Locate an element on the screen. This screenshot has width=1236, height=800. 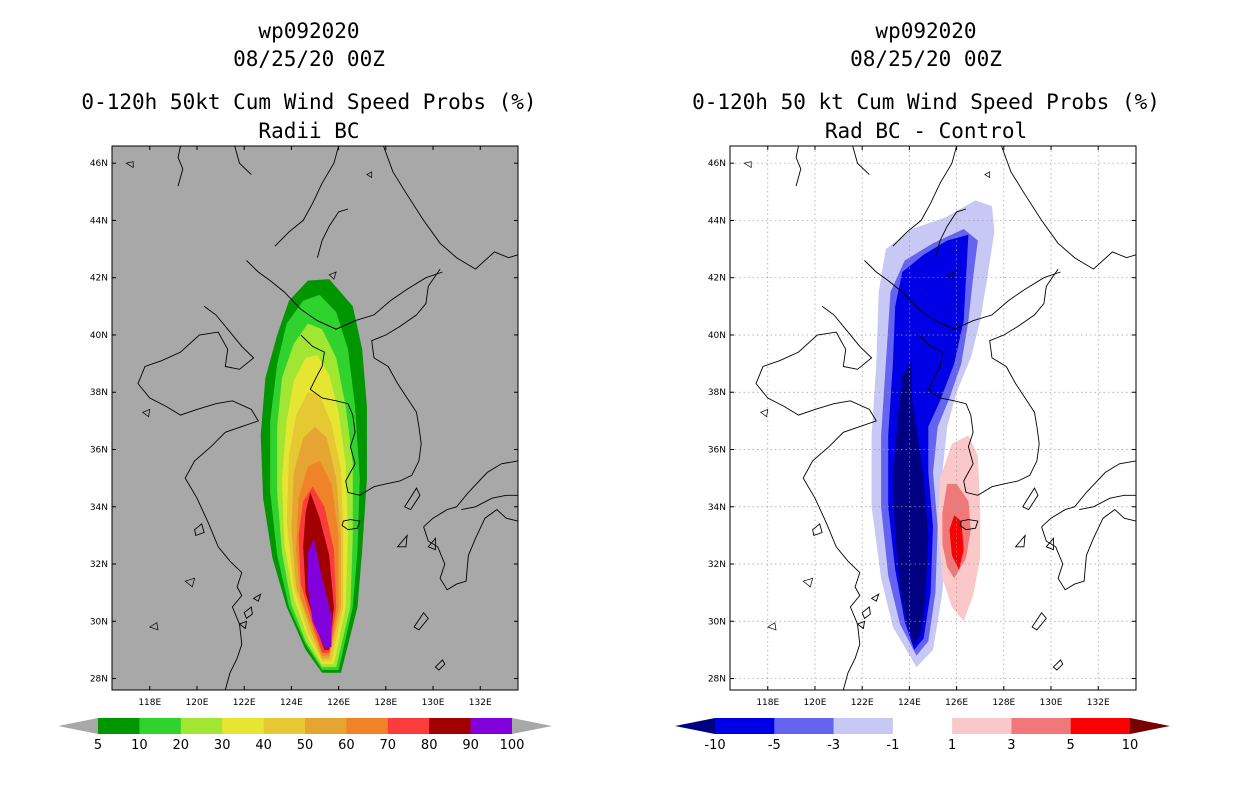
left-lat-label: 28N is located at coordinates (99, 680).